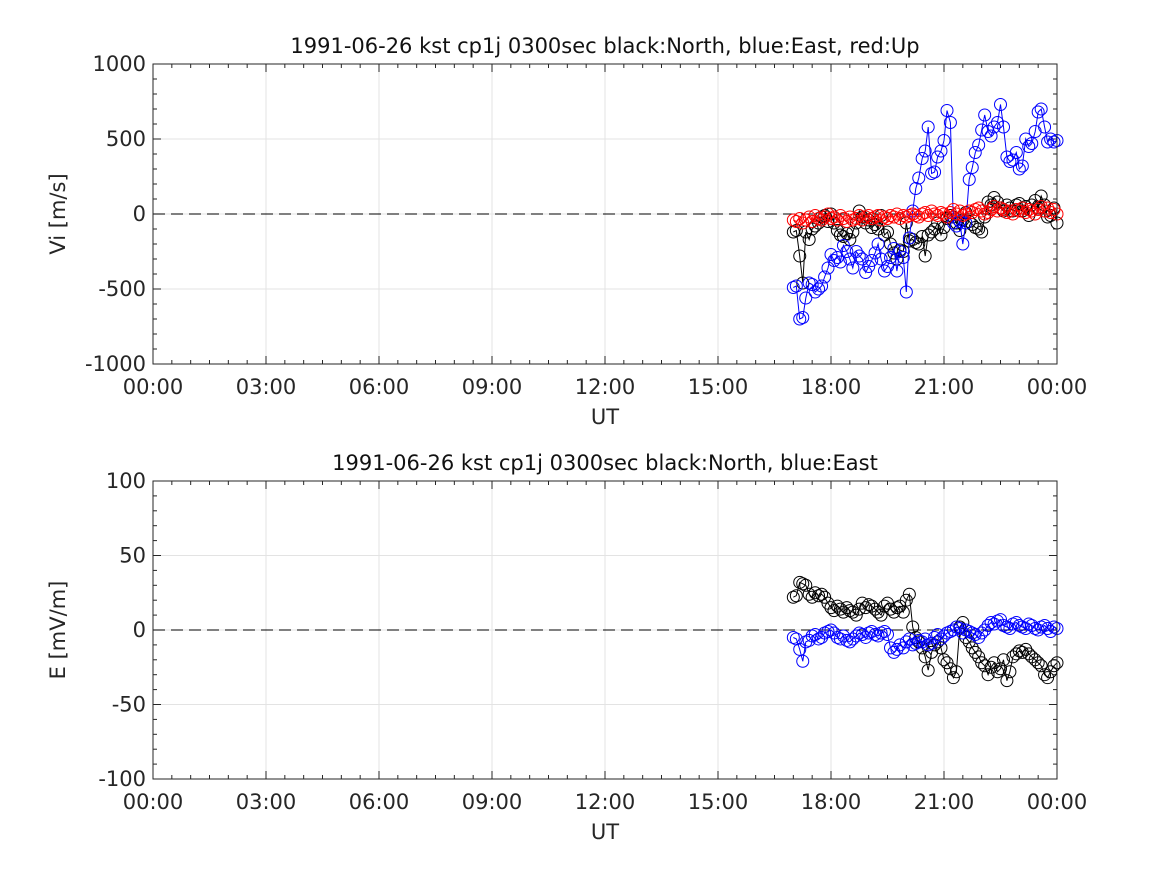 This screenshot has width=1167, height=875. I want to click on y-tick-label: -100, so click(122, 779).